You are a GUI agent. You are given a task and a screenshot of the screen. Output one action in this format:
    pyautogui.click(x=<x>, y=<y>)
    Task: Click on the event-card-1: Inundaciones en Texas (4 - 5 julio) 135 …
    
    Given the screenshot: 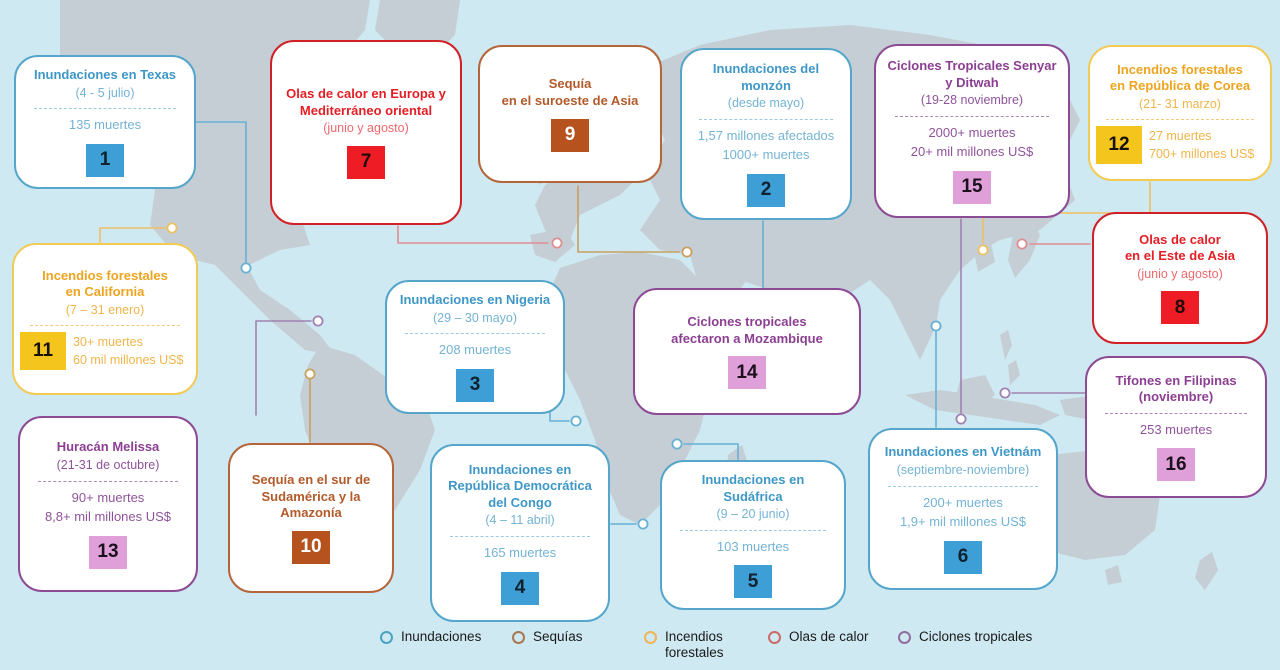 What is the action you would take?
    pyautogui.click(x=105, y=122)
    